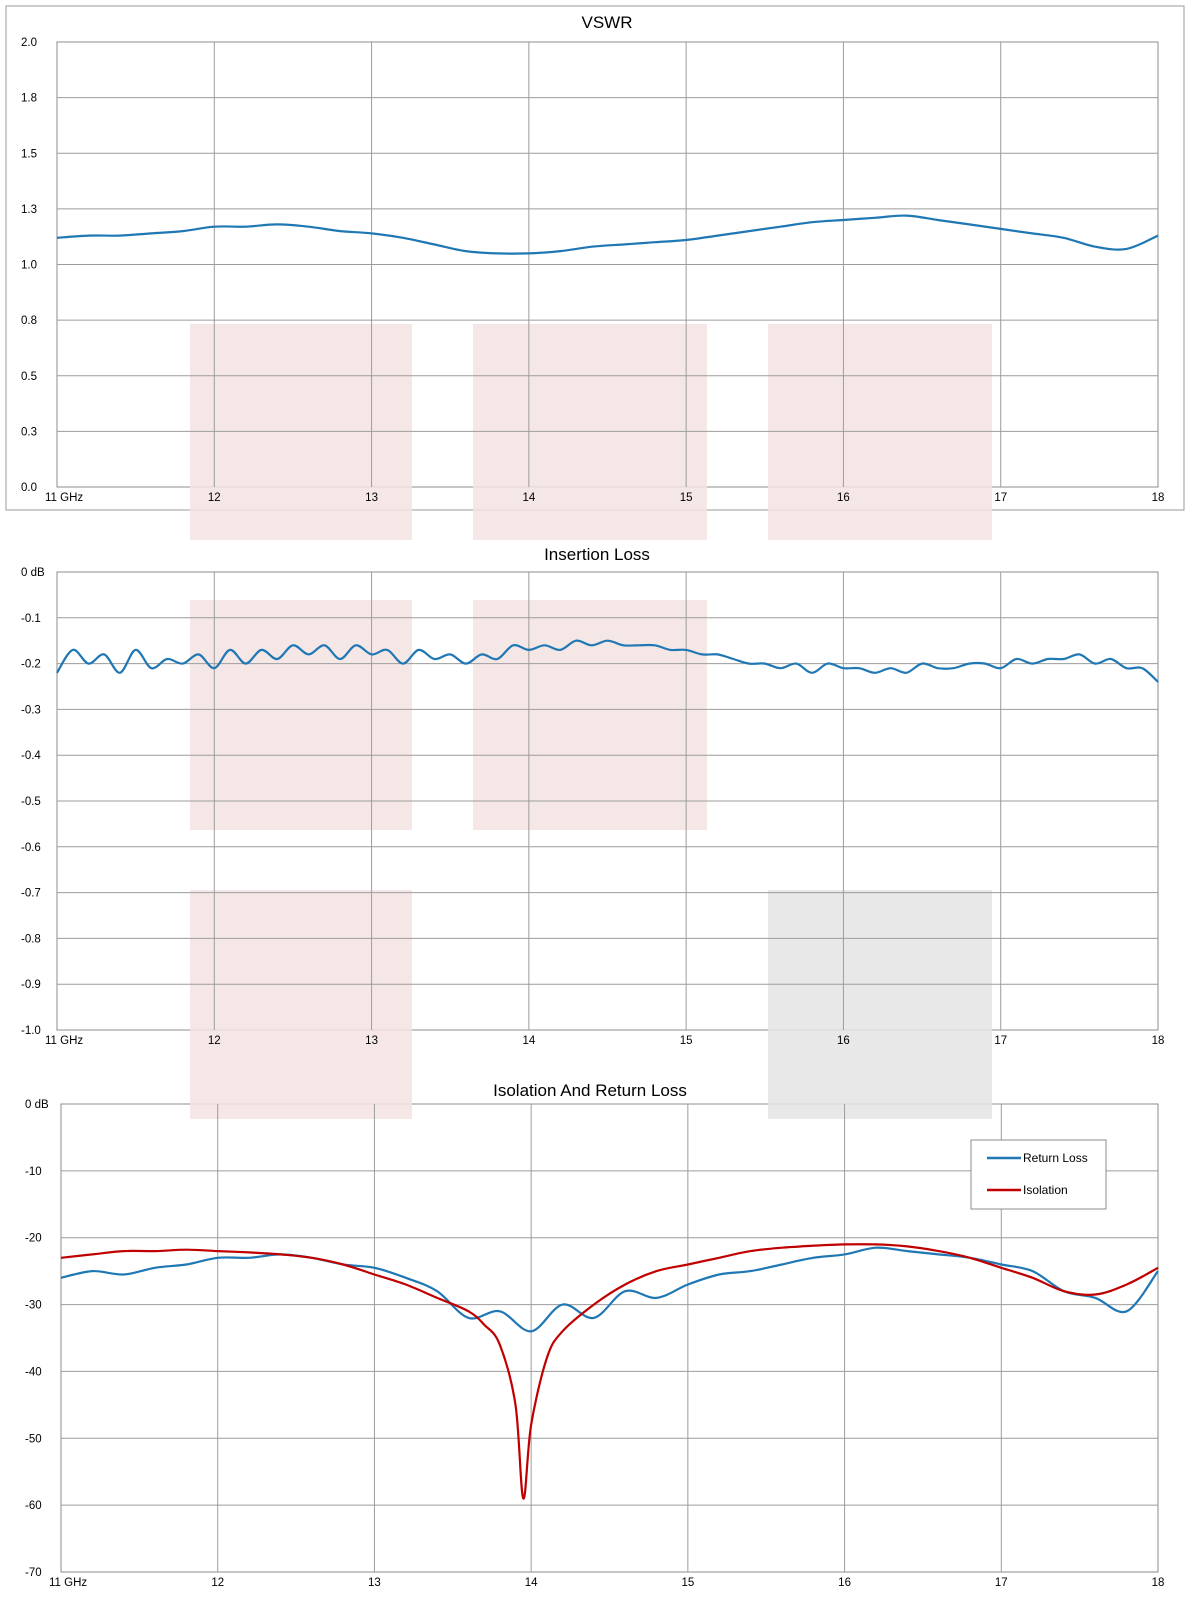 Image resolution: width=1196 pixels, height=1601 pixels. Describe the element at coordinates (29, 210) in the screenshot. I see `y-tick-label: 1.3` at that location.